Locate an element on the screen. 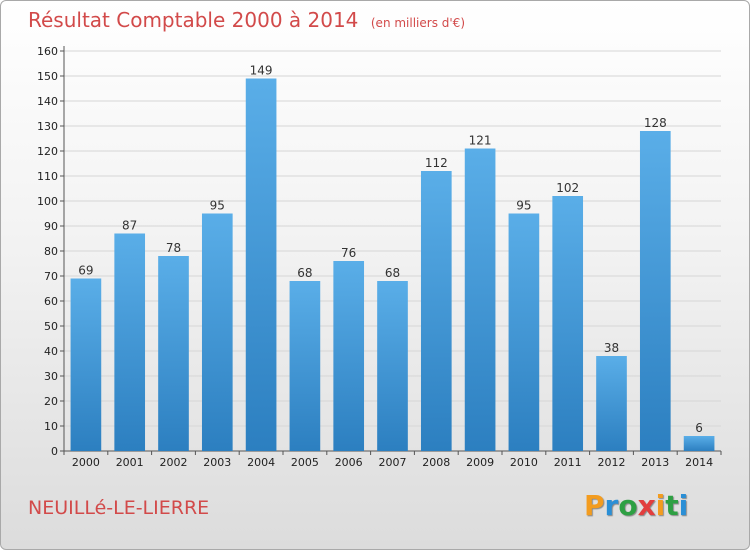 The height and width of the screenshot is (550, 750). x-tick-label: 2007 is located at coordinates (393, 462).